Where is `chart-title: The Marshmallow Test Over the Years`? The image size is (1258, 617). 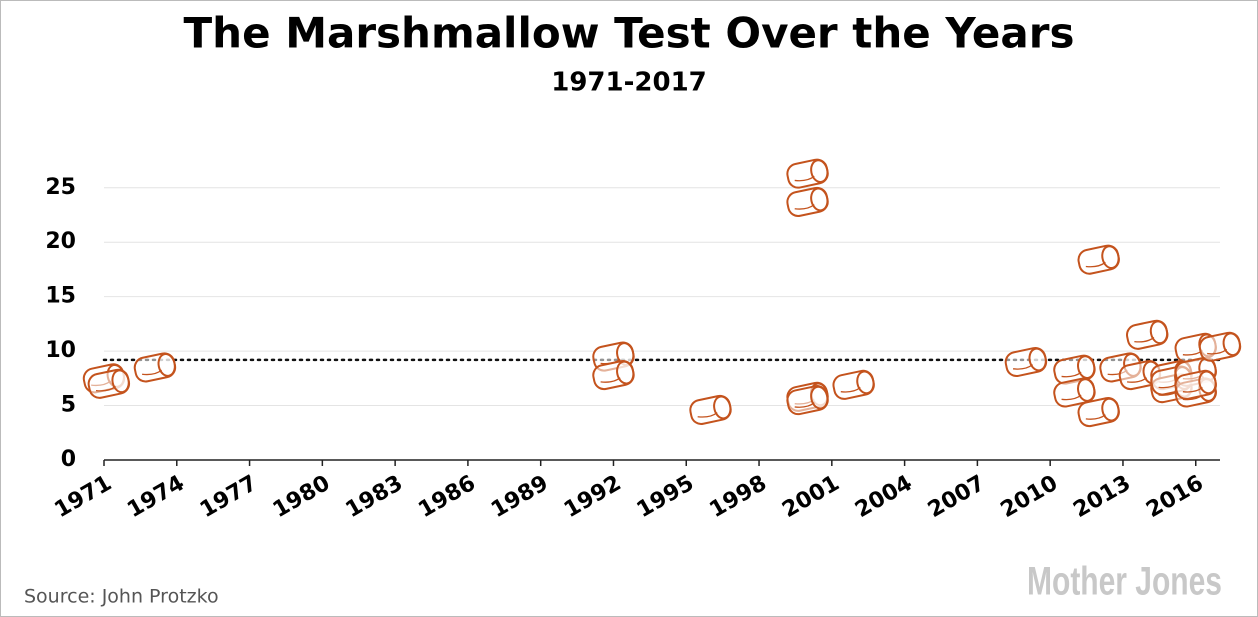 chart-title: The Marshmallow Test Over the Years is located at coordinates (629, 33).